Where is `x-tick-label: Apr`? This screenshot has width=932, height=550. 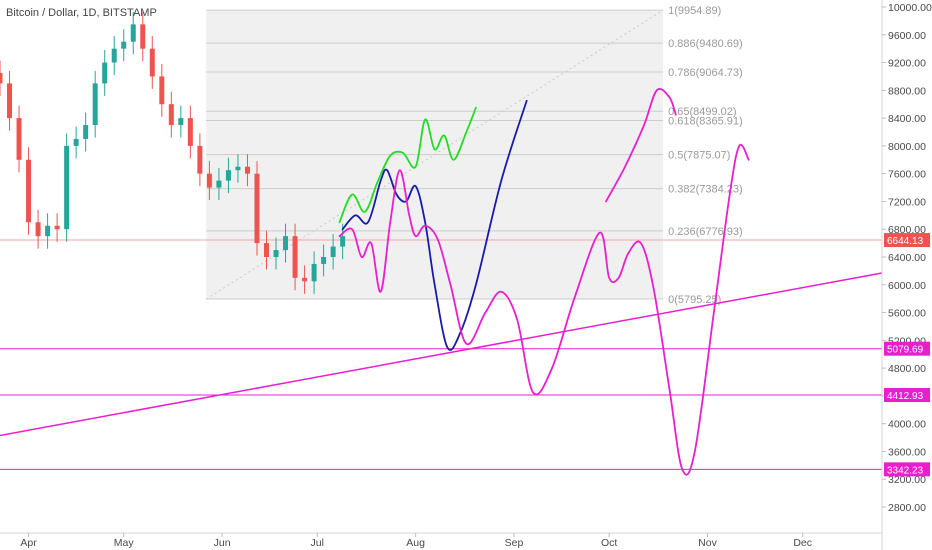
x-tick-label: Apr is located at coordinates (28, 543).